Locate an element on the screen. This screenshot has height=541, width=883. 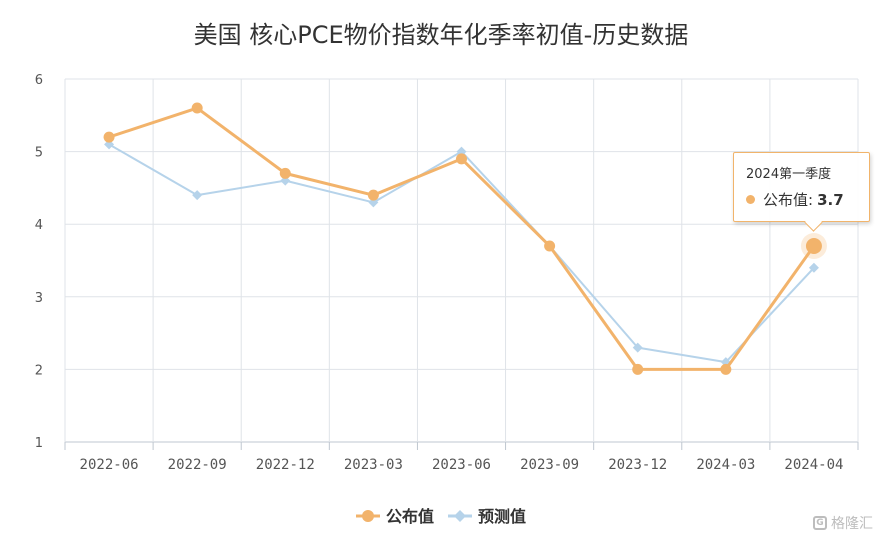
tooltip-series-label: 公布值: is located at coordinates (788, 200).